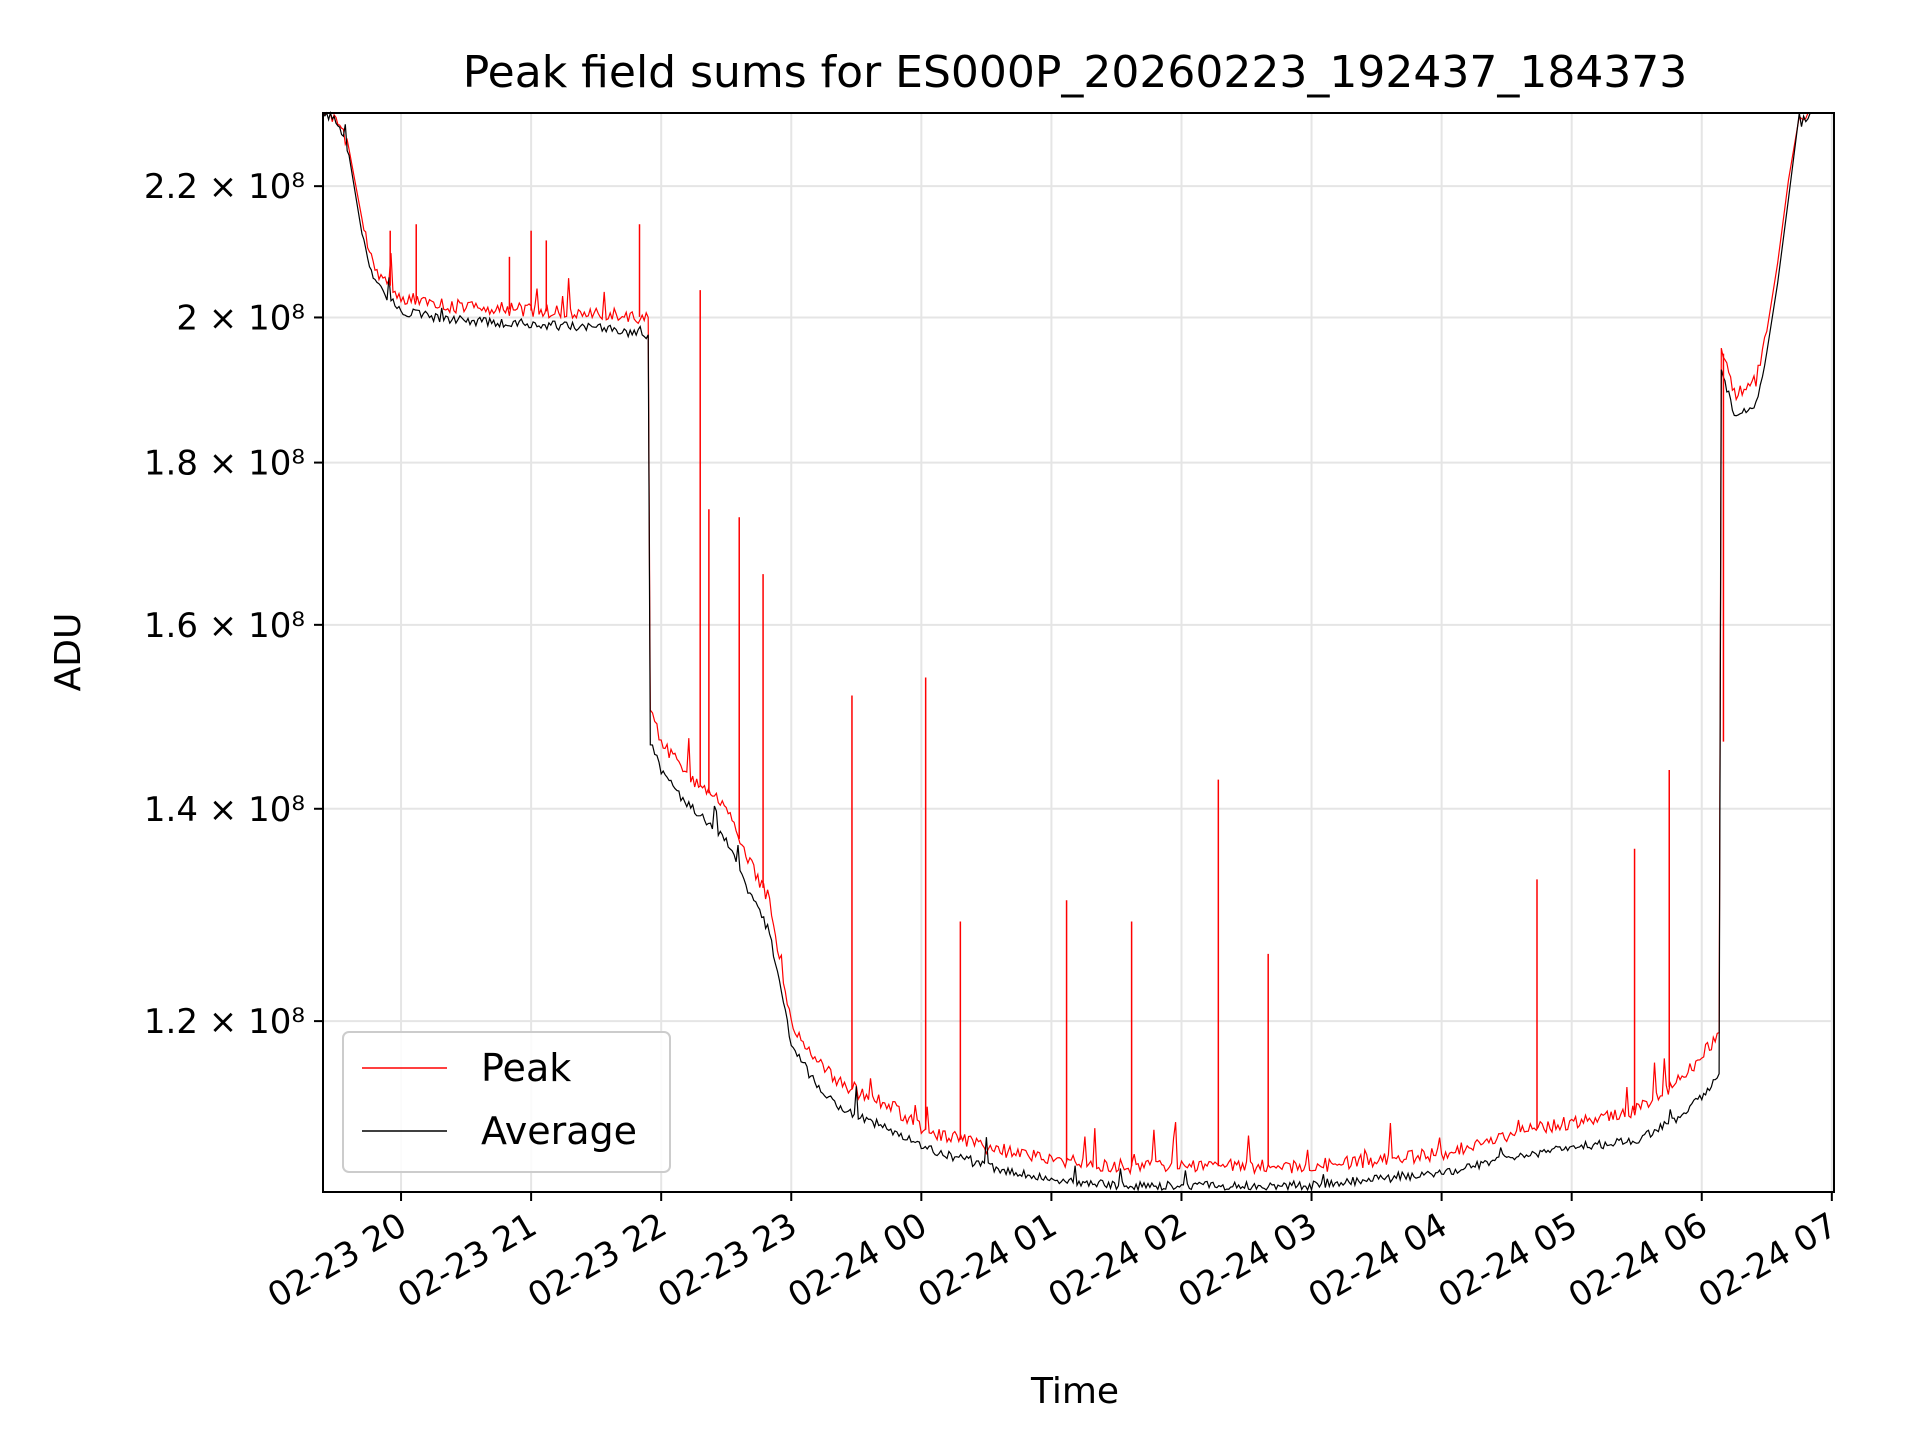 The width and height of the screenshot is (1920, 1440). I want to click on legend-label-peak: Peak, so click(526, 1068).